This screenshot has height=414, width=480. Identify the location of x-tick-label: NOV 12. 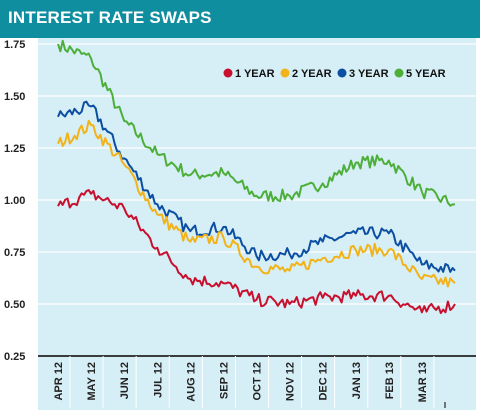
(291, 381).